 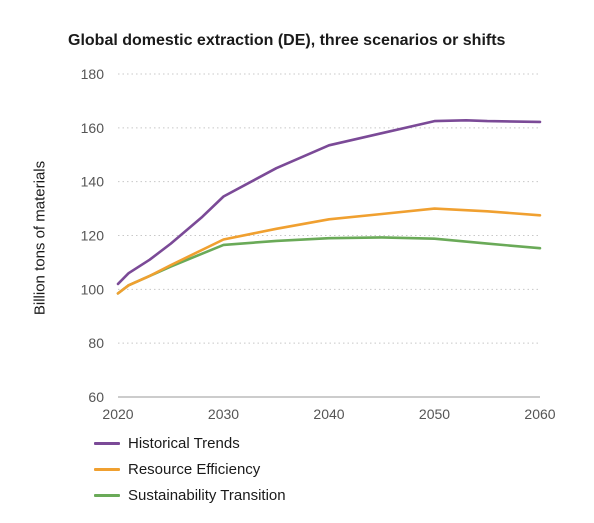 What do you see at coordinates (434, 414) in the screenshot?
I see `x-tick-label: 2050` at bounding box center [434, 414].